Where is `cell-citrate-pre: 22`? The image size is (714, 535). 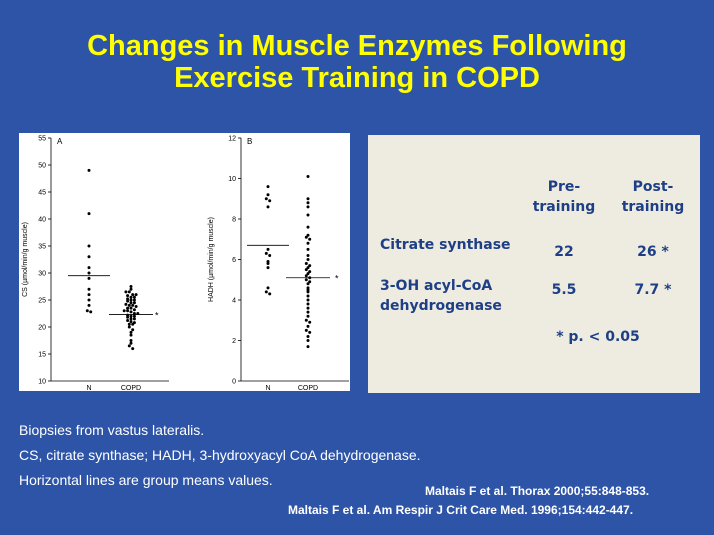
cell-citrate-pre: 22 is located at coordinates (564, 252).